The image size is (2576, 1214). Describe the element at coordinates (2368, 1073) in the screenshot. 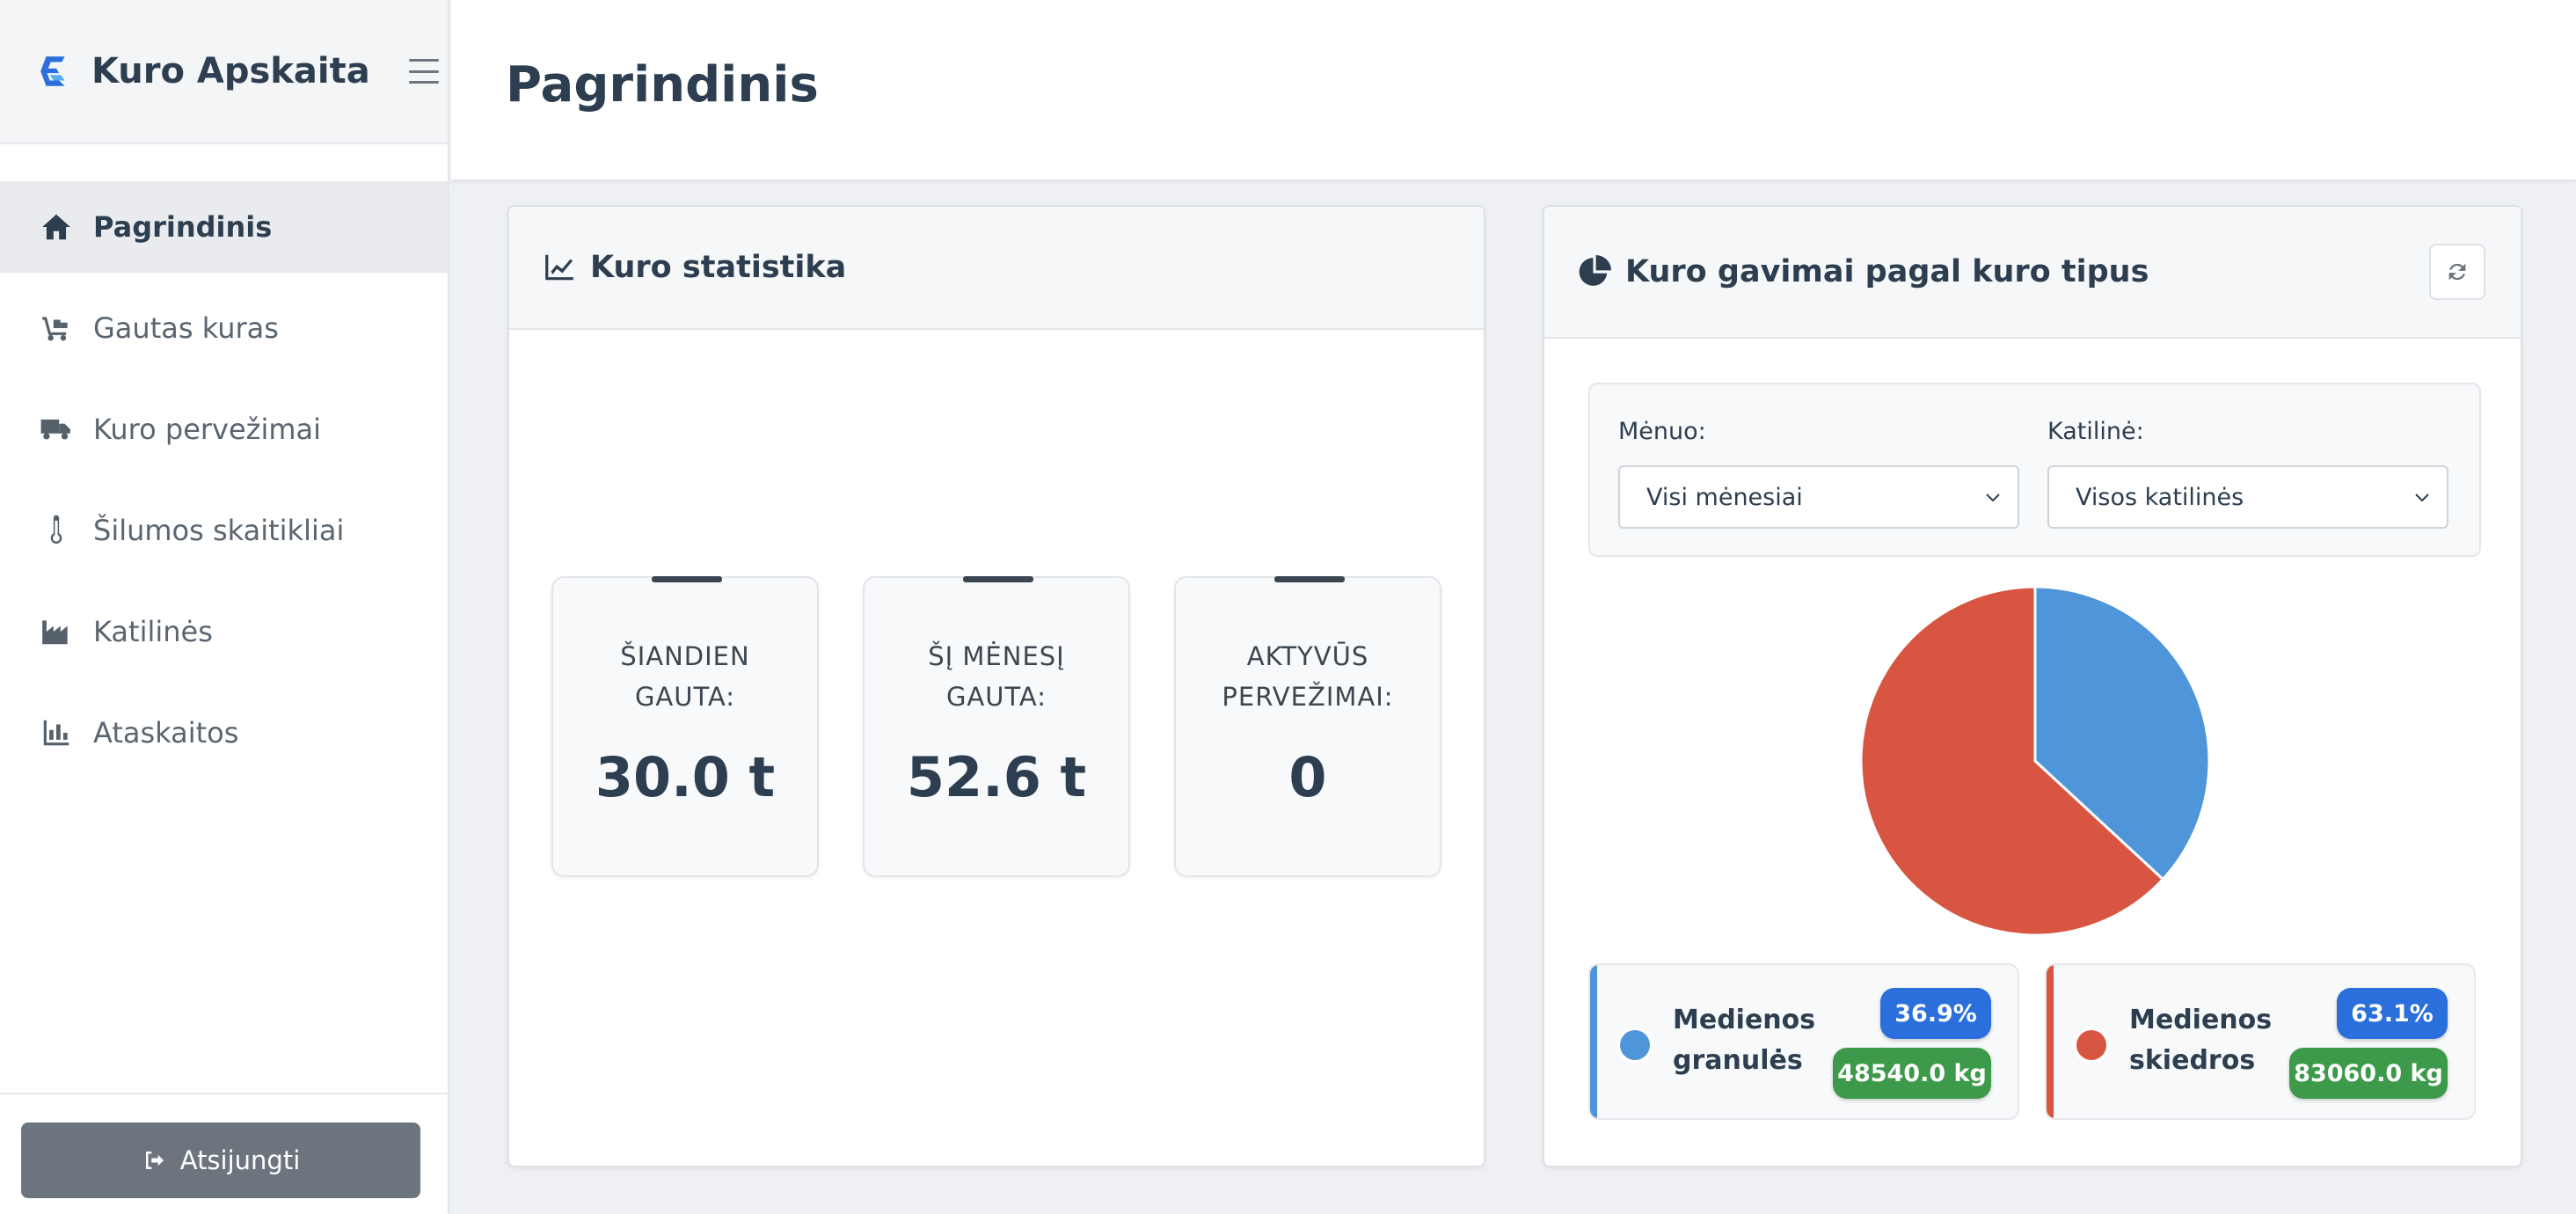

I see `amount-badge: 83060.0 kg` at that location.